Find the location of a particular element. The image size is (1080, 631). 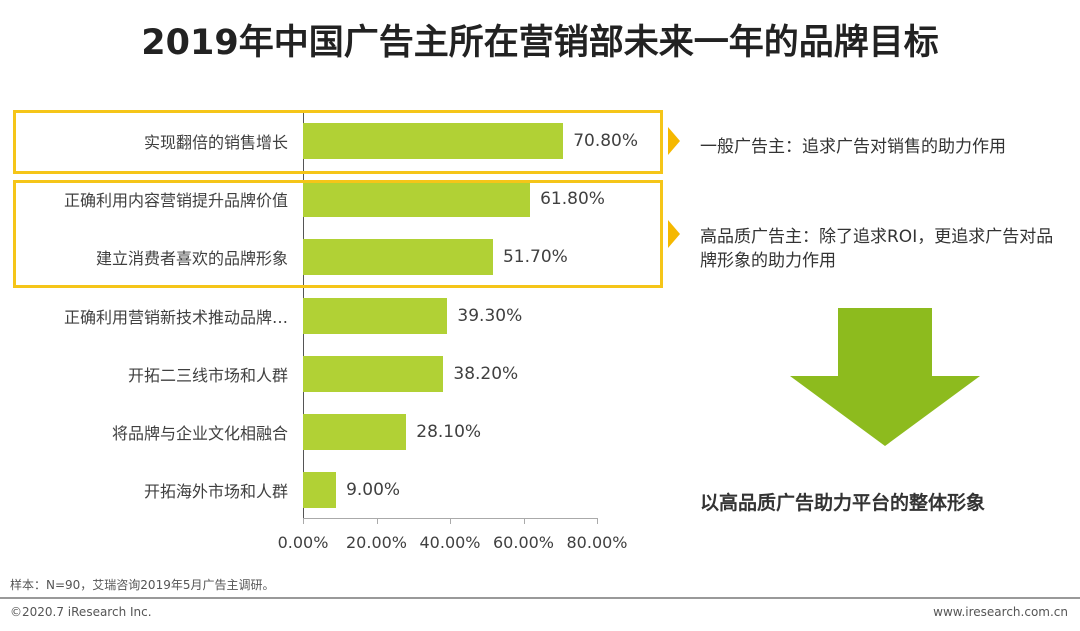

category-label: 实现翻倍的销售增长 is located at coordinates (215, 142).